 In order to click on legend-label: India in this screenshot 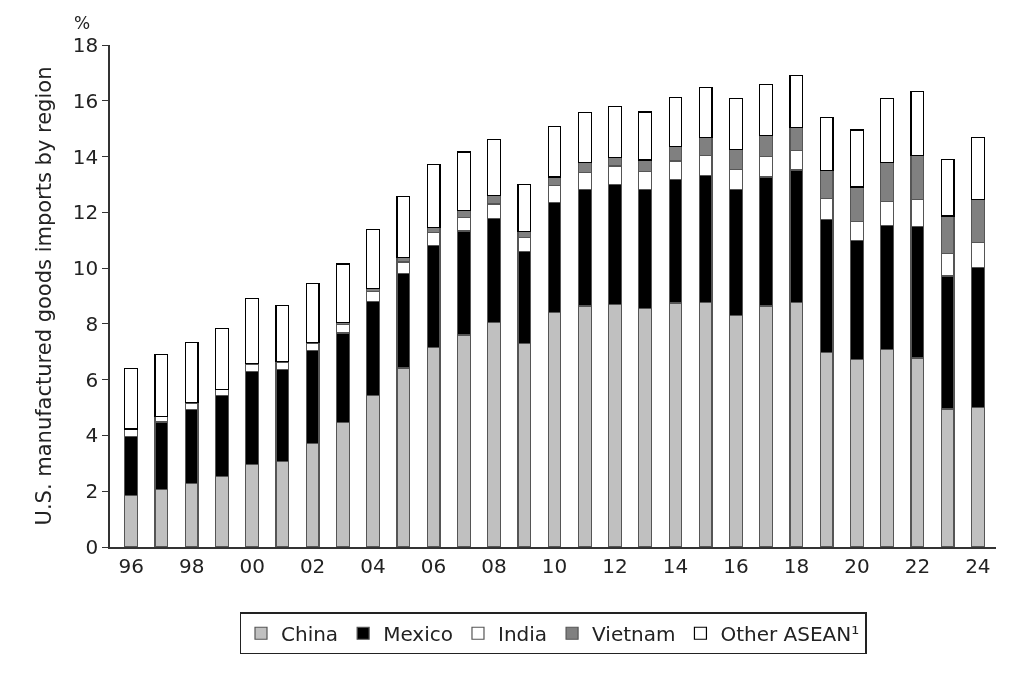, I will do `click(522, 634)`.